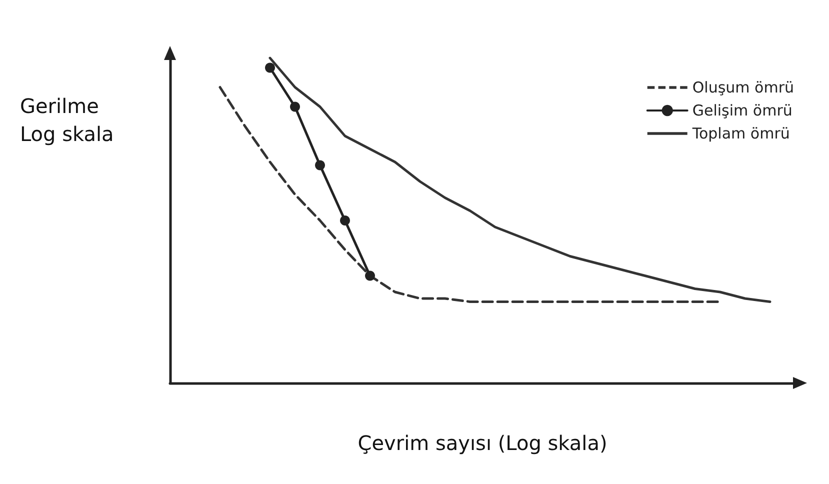 The height and width of the screenshot is (484, 829). What do you see at coordinates (483, 443) in the screenshot?
I see `x-axis-title: Çevrim sayısı (Log skala)` at bounding box center [483, 443].